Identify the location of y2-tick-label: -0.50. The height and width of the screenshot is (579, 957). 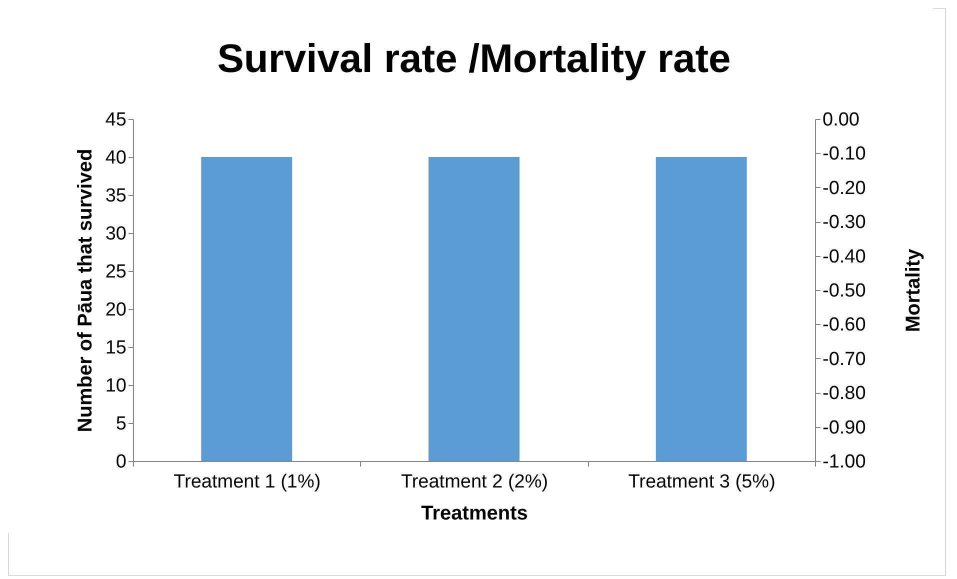
(844, 291).